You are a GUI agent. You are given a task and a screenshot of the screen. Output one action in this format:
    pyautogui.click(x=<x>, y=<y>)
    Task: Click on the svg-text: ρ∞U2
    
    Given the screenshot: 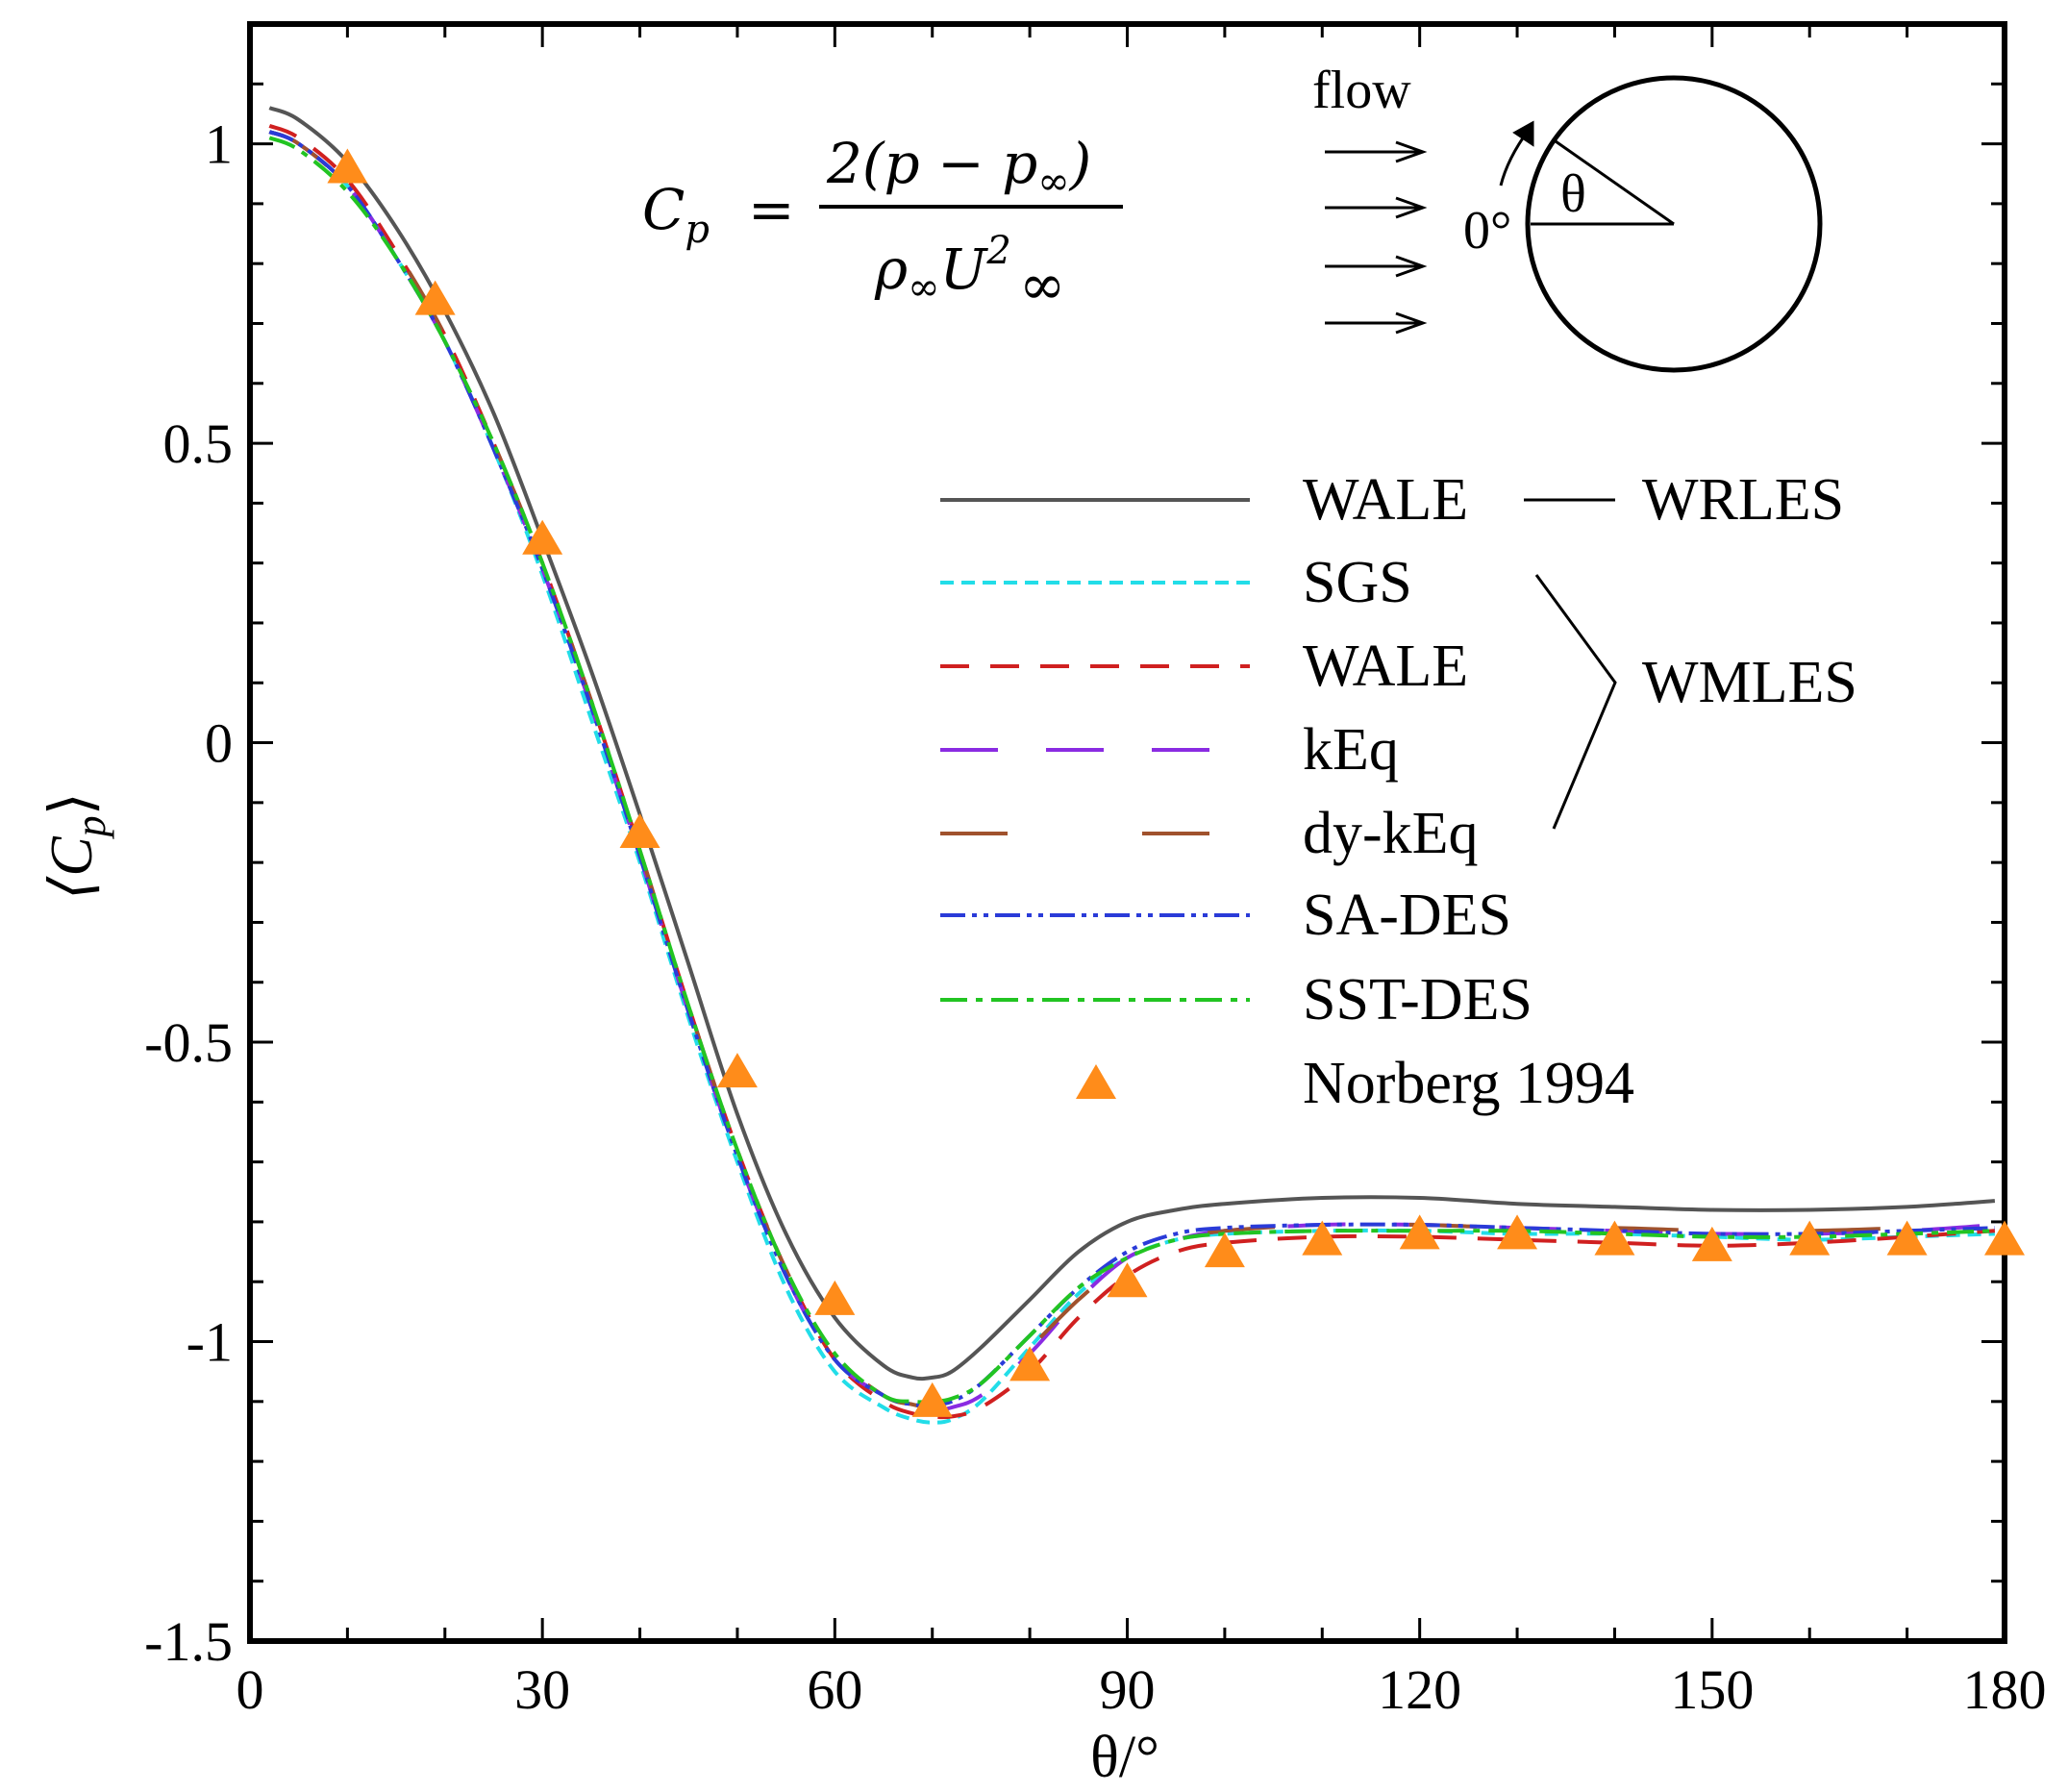 What is the action you would take?
    pyautogui.click(x=942, y=269)
    